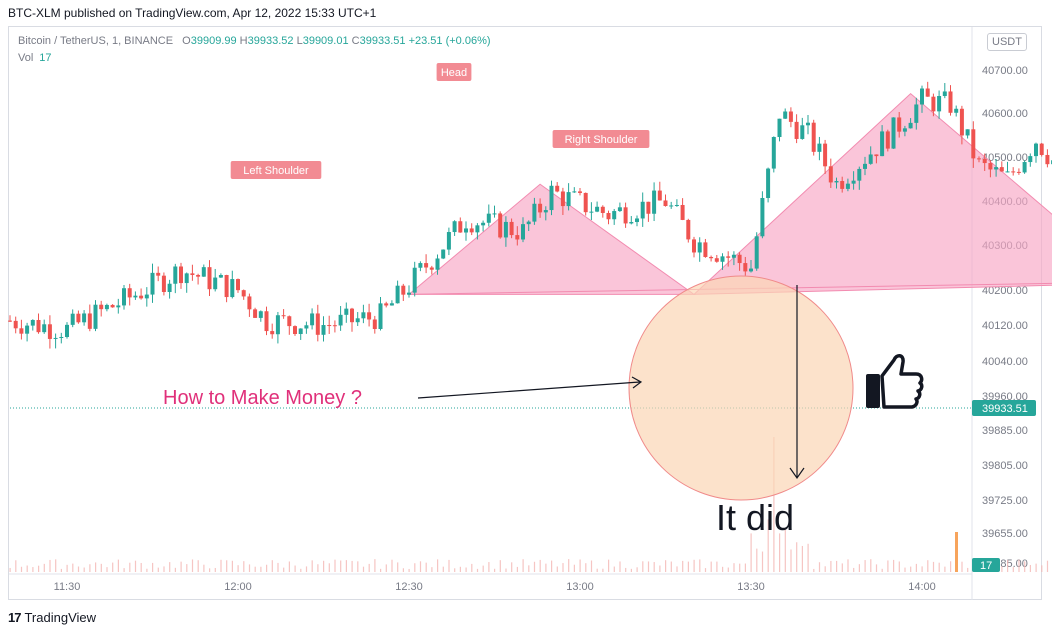  I want to click on last-price-badge-bg, so click(1004, 408).